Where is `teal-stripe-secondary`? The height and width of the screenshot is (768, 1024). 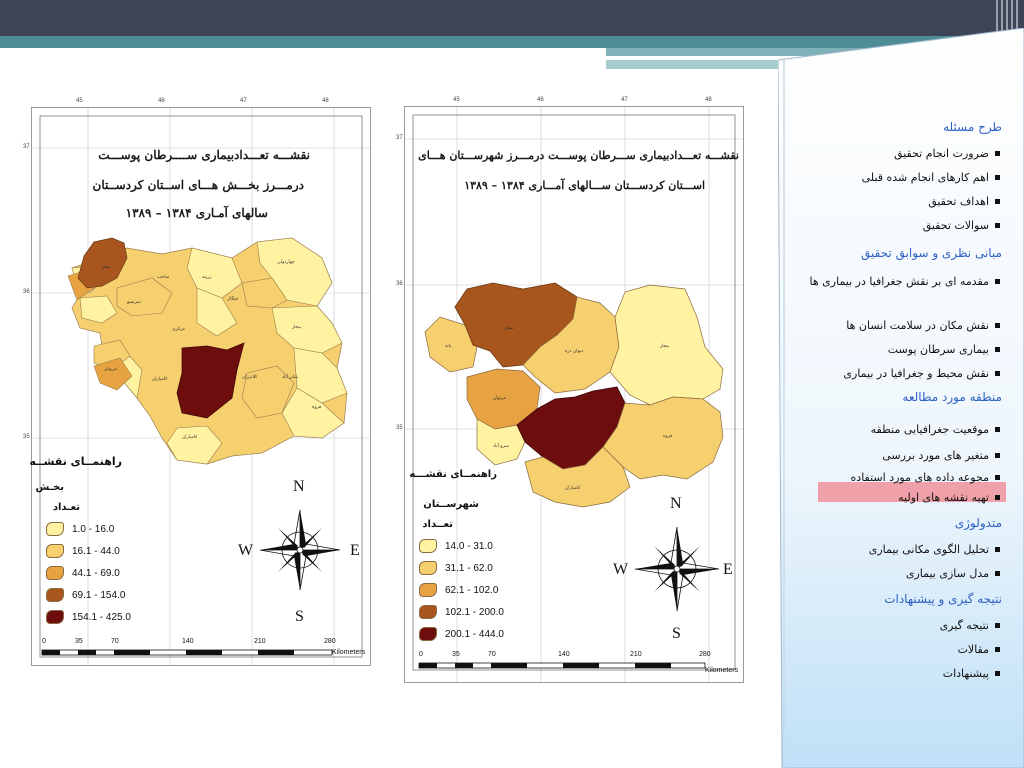
teal-stripe-secondary is located at coordinates (815, 52).